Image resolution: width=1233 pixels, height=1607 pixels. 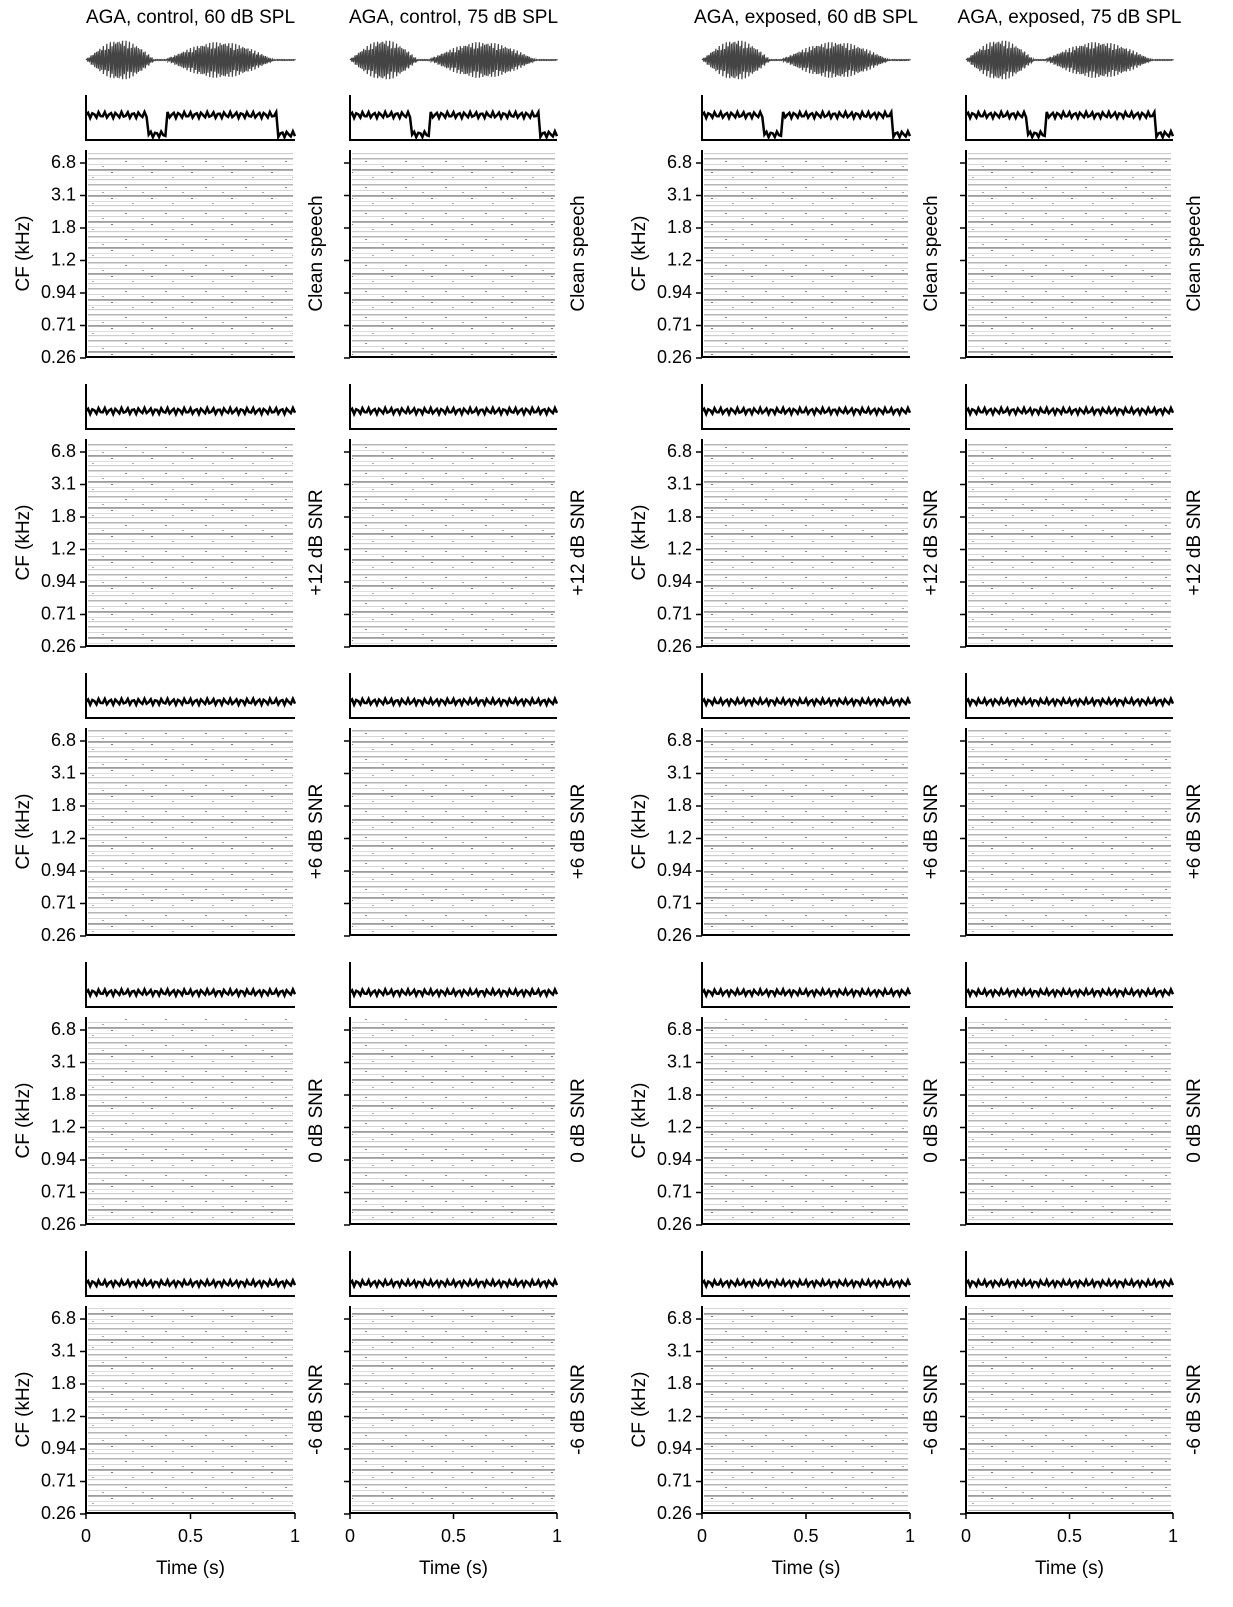 I want to click on column-title: AGA, exposed, 75 dB SPL, so click(x=1070, y=17).